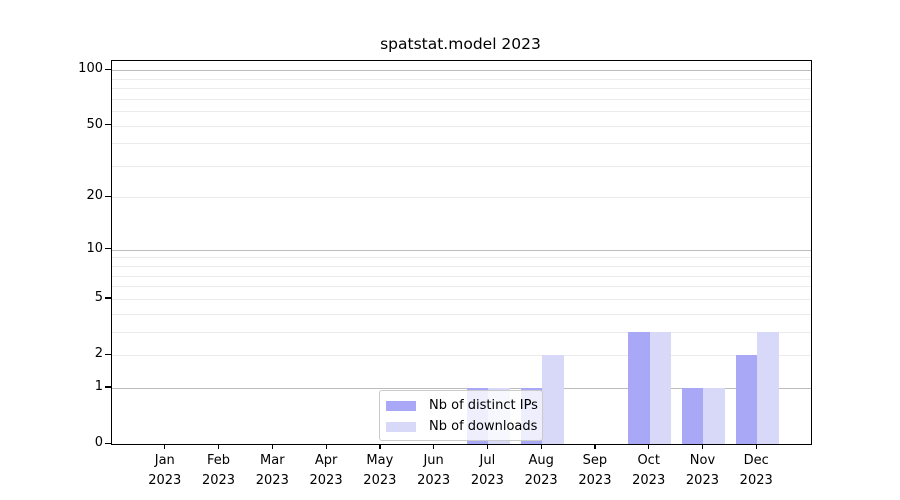 The height and width of the screenshot is (500, 900). I want to click on x-tick-month: Jan, so click(164, 460).